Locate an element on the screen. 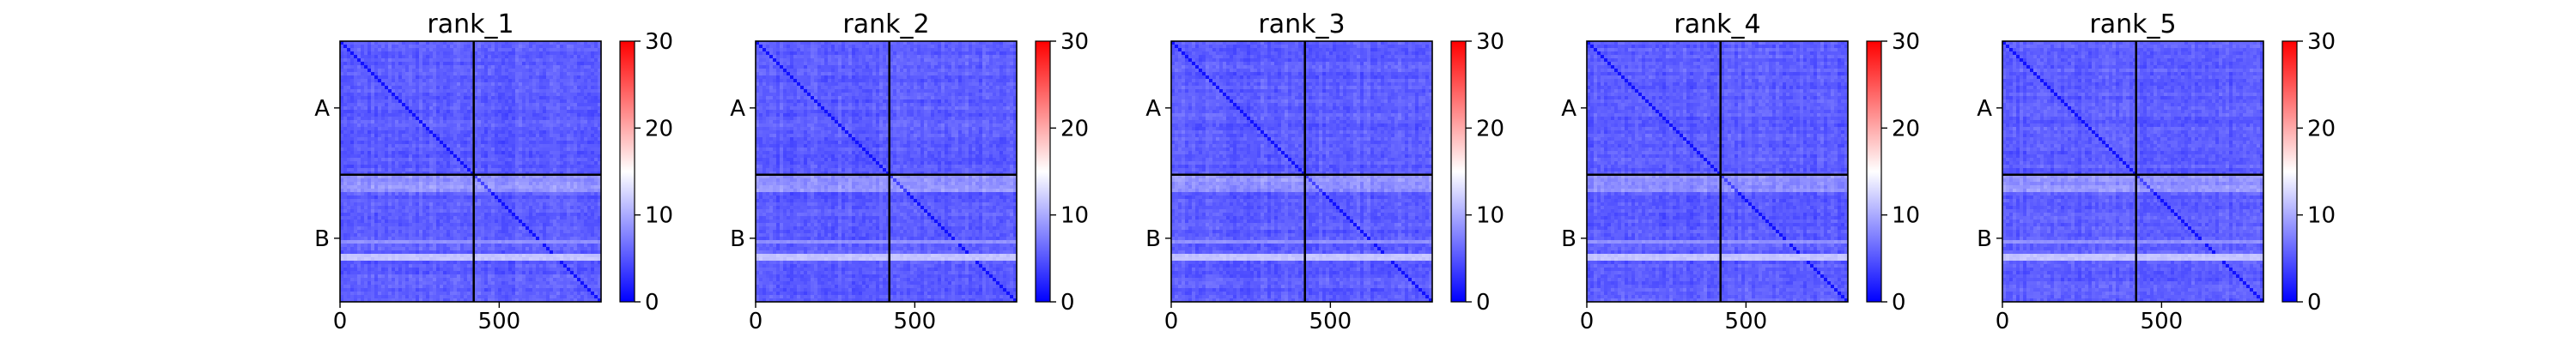 Image resolution: width=2576 pixels, height=343 pixels. chart-title: rank_3 is located at coordinates (1301, 24).